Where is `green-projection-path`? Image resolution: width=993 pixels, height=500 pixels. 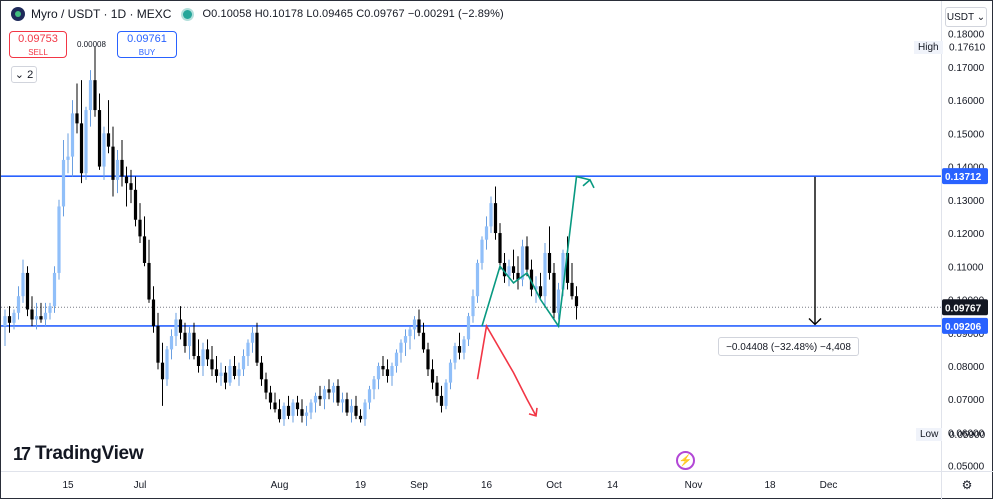 green-projection-path is located at coordinates (536, 252).